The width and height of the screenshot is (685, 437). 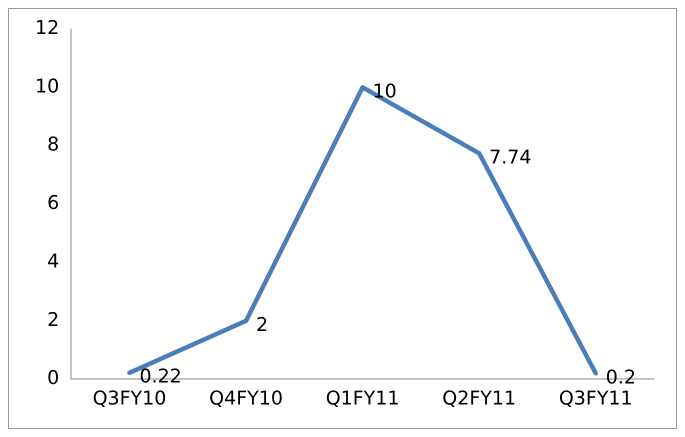 I want to click on x-tick-label: Q1FY11, so click(x=363, y=399).